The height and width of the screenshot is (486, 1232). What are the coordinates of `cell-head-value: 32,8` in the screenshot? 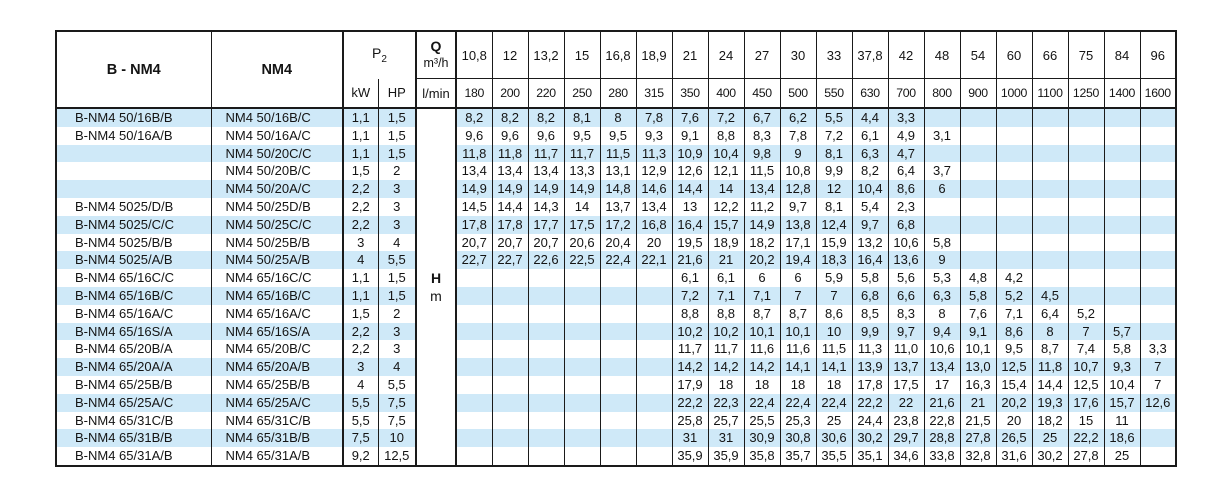 It's located at (978, 456).